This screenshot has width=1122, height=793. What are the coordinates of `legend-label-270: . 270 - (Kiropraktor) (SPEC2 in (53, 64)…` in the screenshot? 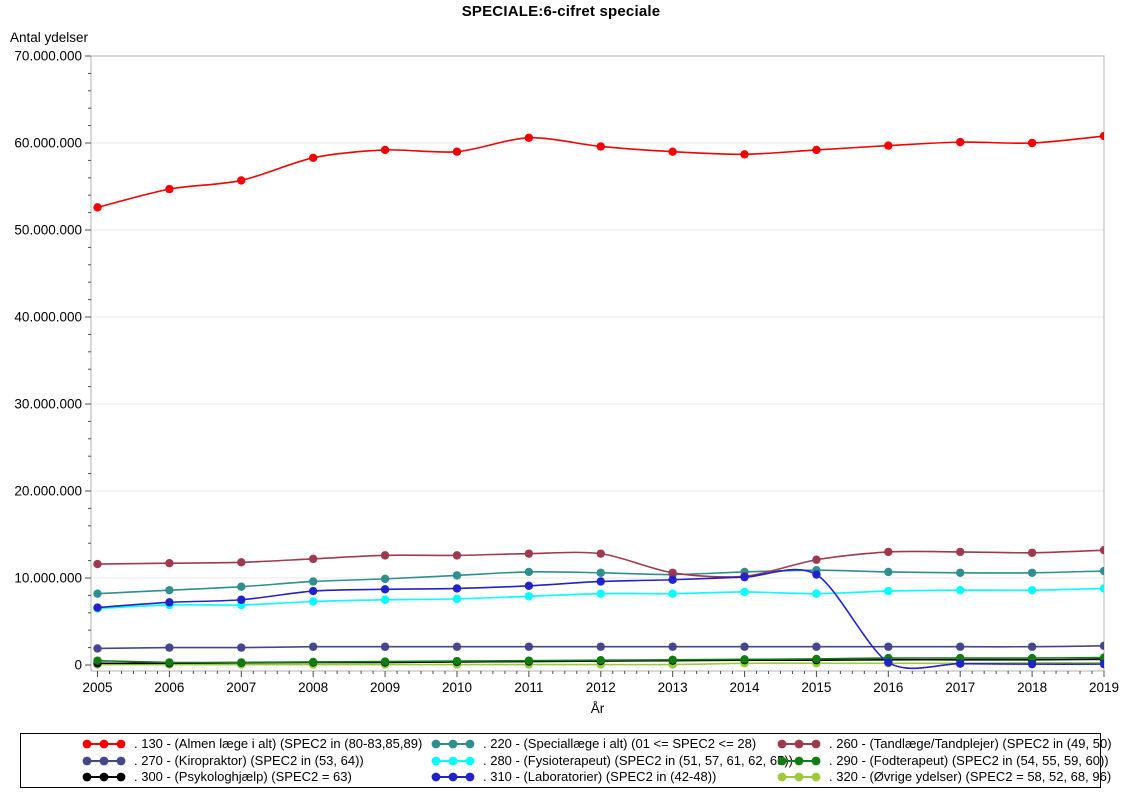 It's located at (249, 760).